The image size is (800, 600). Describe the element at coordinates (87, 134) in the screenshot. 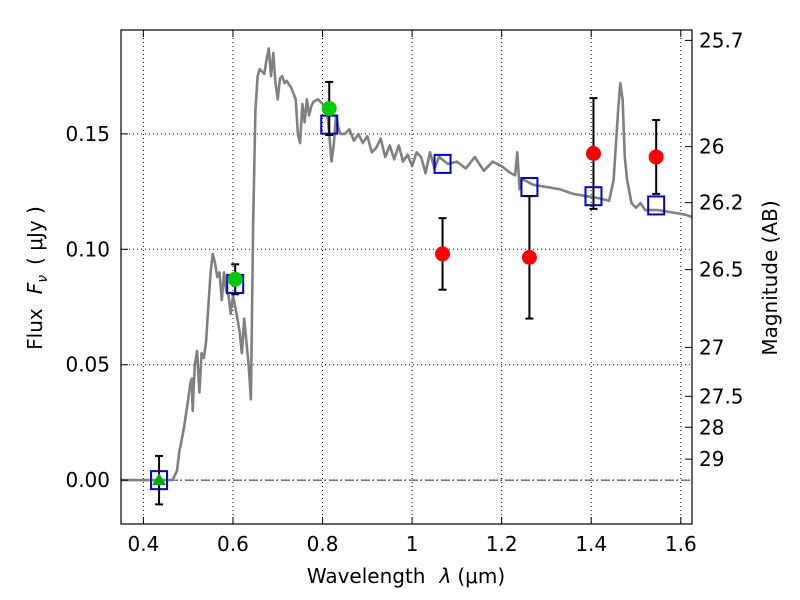

I see `y-tick-label: 0.15` at that location.